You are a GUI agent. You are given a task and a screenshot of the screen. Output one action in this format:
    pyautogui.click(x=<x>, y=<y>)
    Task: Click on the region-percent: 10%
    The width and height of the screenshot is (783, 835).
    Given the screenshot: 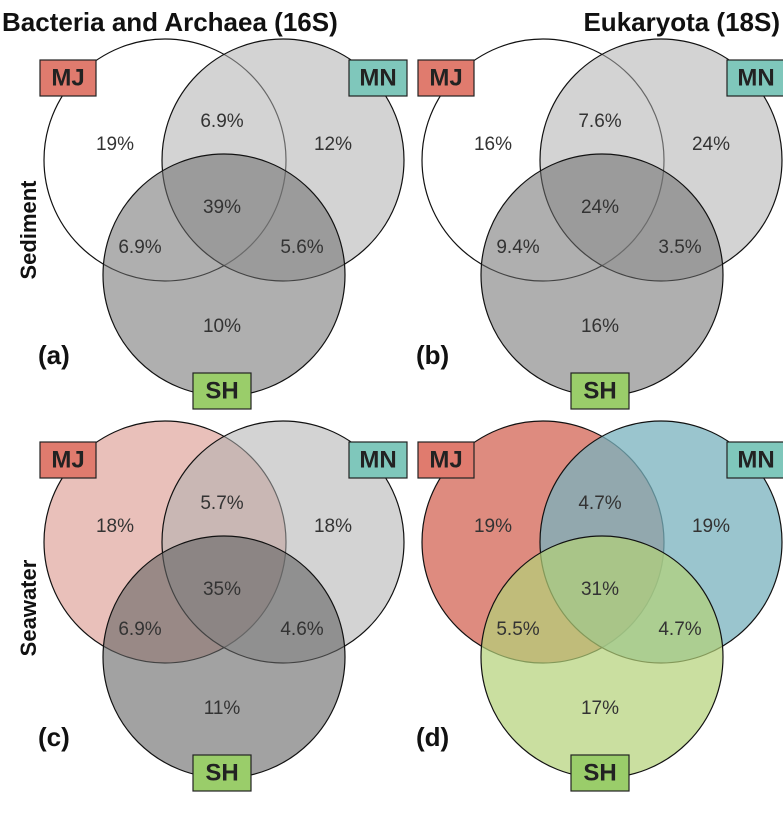 What is the action you would take?
    pyautogui.click(x=222, y=326)
    